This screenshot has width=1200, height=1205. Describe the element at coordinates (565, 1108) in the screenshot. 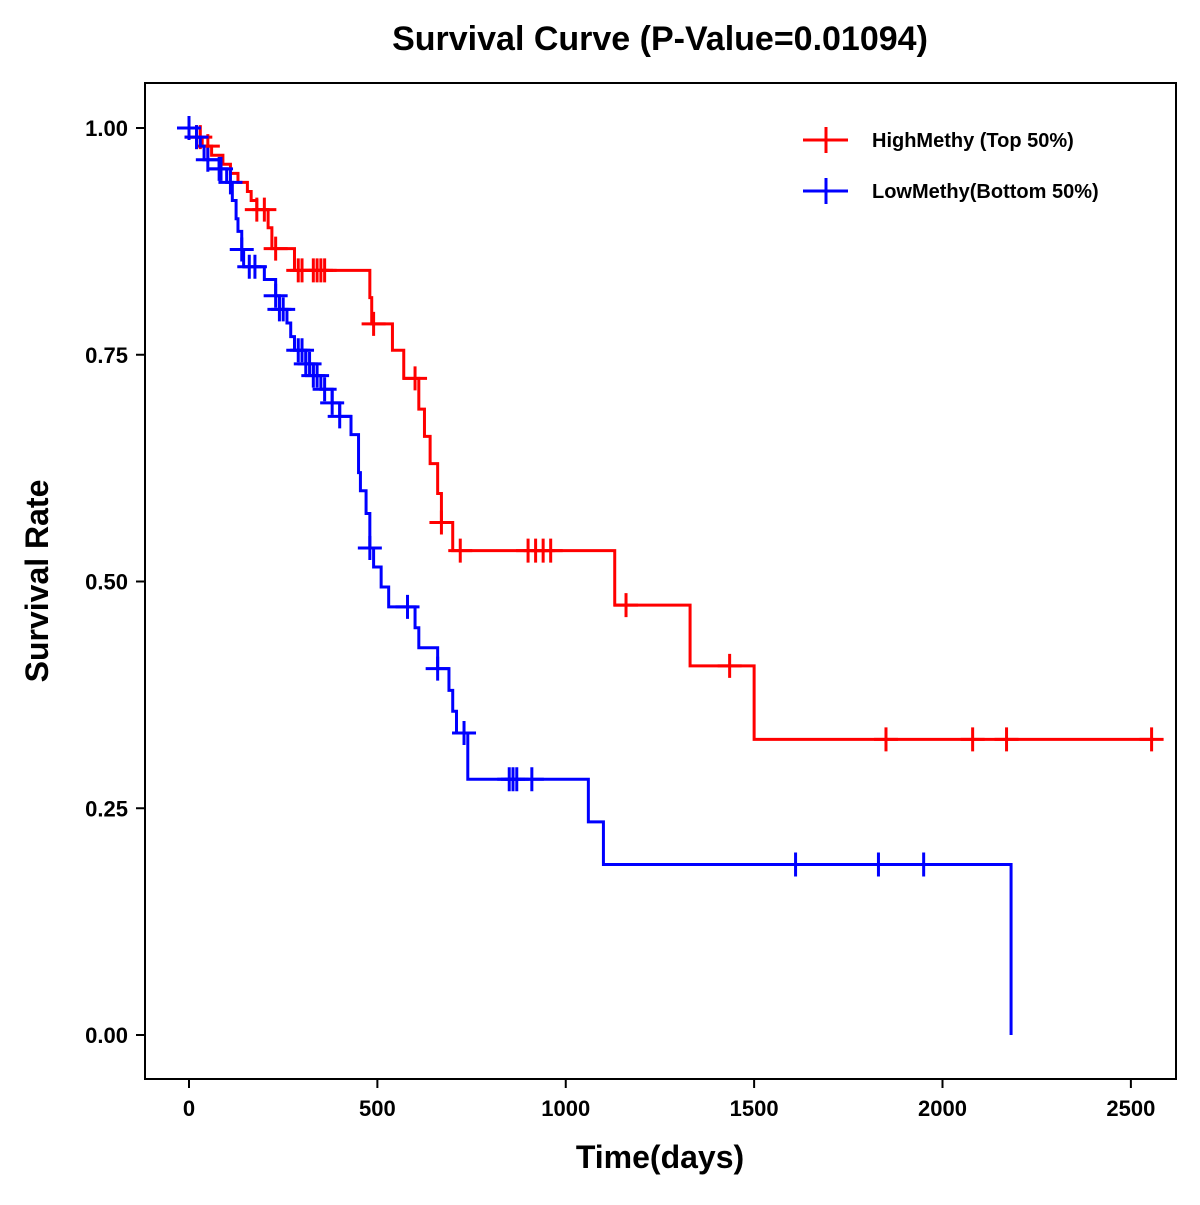

I see `x-tick-label: 1000` at that location.